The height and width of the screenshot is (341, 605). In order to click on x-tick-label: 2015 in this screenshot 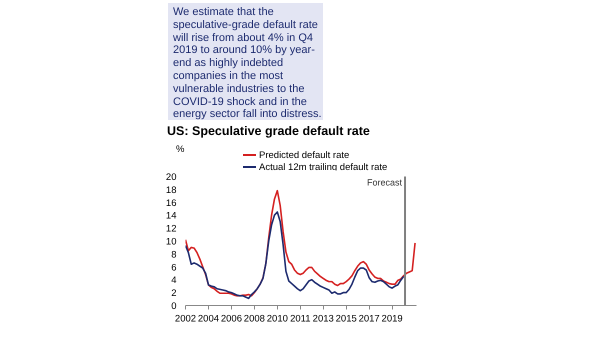, I will do `click(346, 319)`.